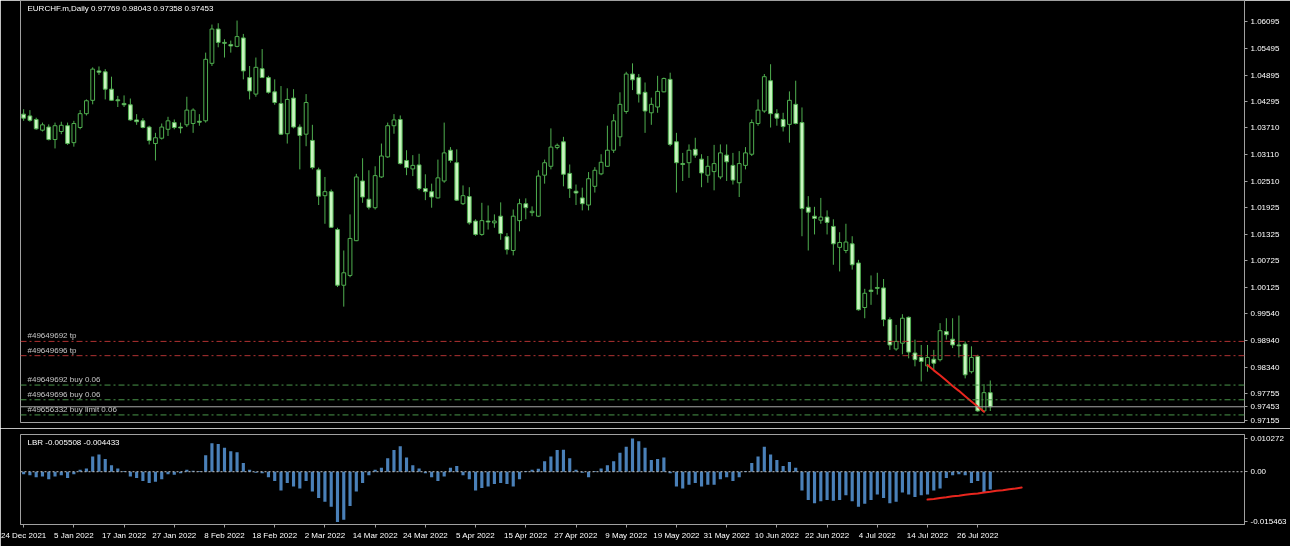 The width and height of the screenshot is (1290, 546). What do you see at coordinates (1265, 407) in the screenshot?
I see `y-tick-label: 0.97453` at bounding box center [1265, 407].